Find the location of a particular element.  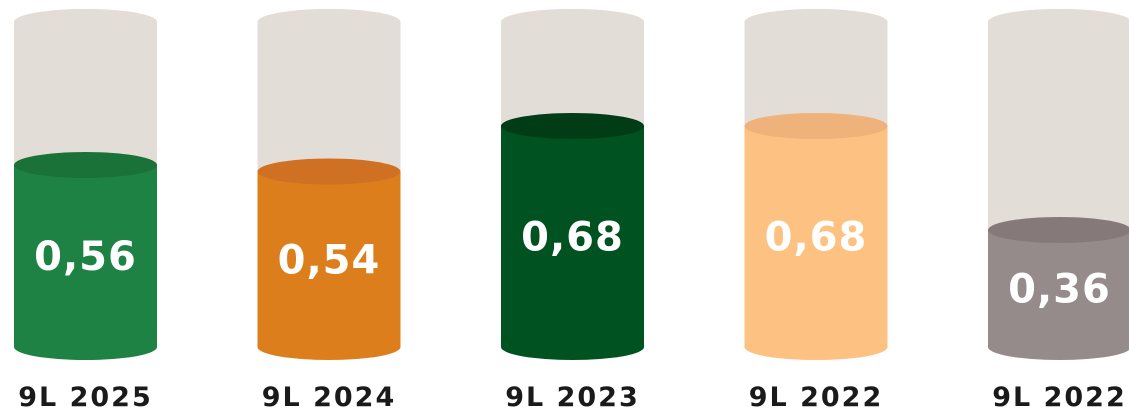

value-label: 0,54 is located at coordinates (329, 260).